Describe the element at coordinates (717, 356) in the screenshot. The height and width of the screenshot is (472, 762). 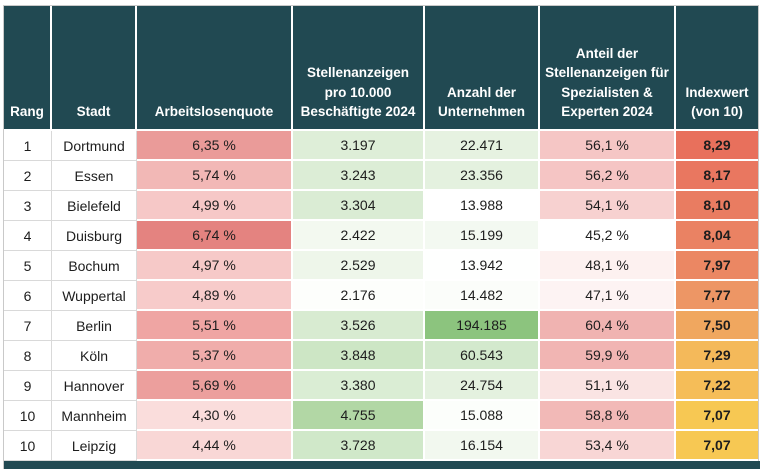
I see `cell-indexwert: 7,29` at that location.